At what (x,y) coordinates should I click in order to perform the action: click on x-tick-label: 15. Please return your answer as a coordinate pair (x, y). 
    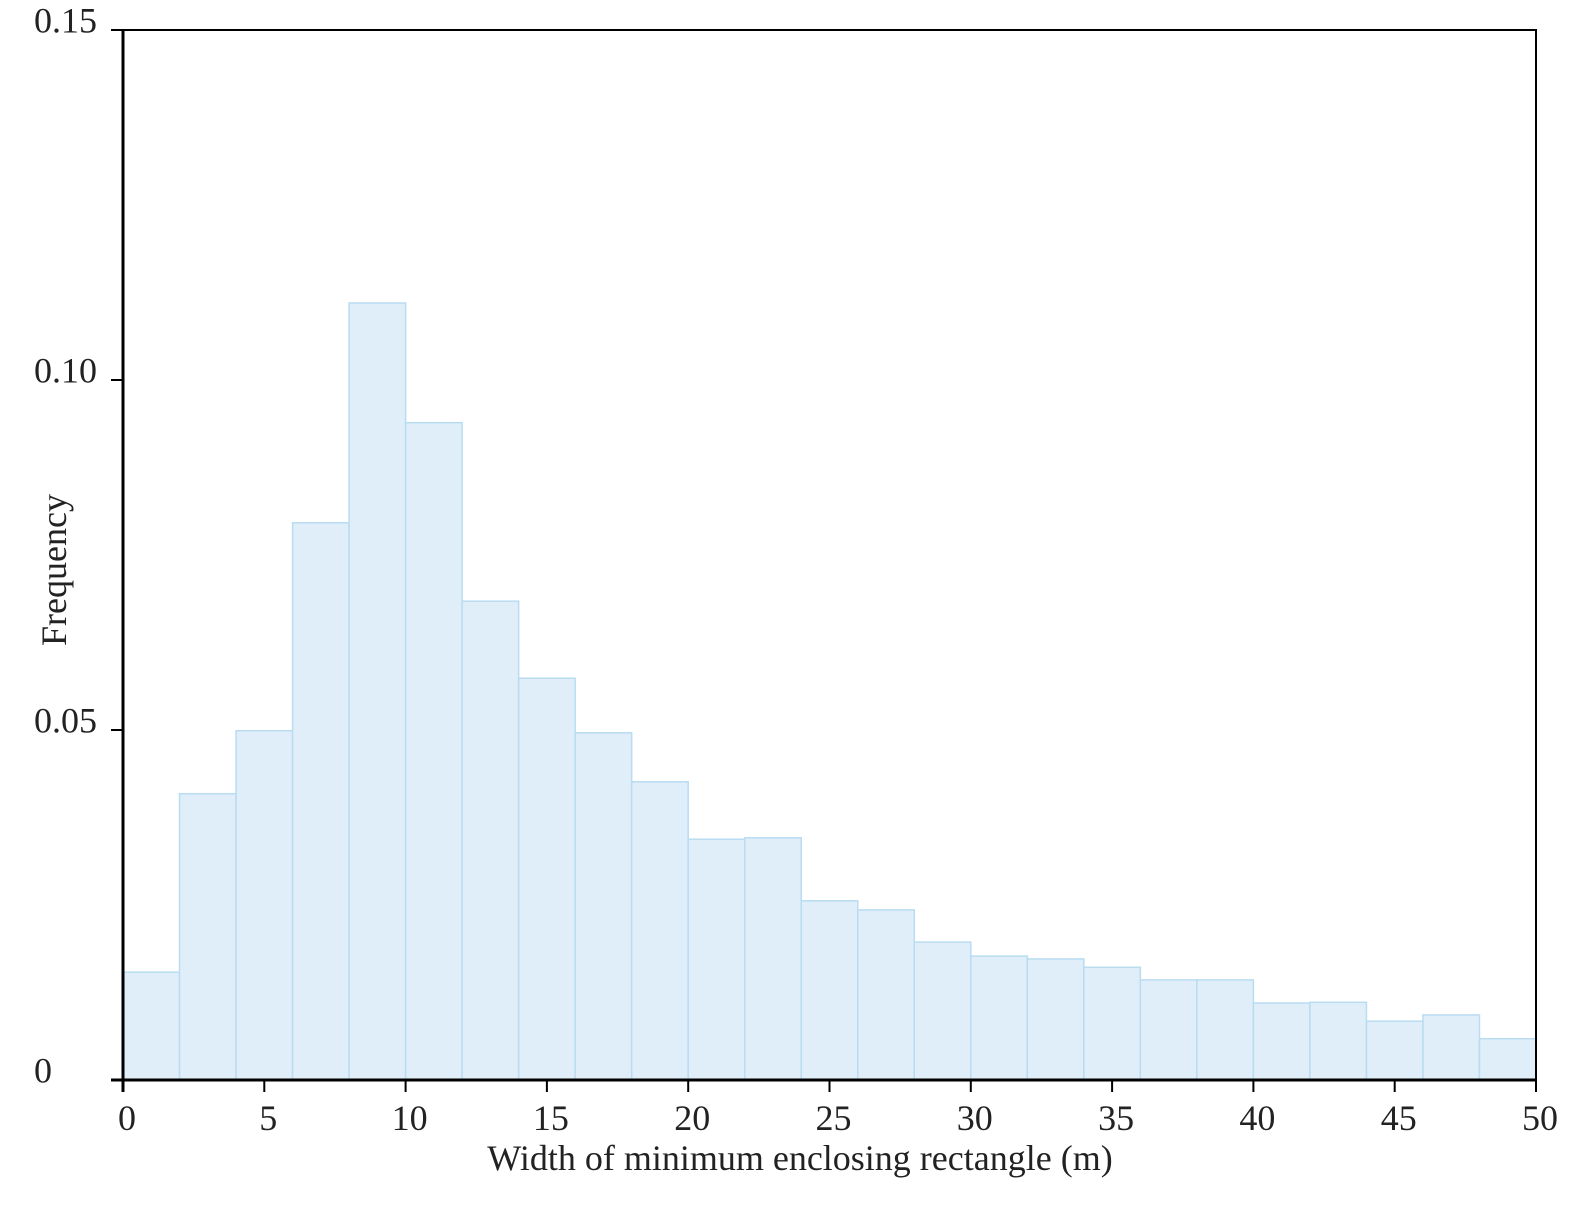
    Looking at the image, I should click on (551, 1118).